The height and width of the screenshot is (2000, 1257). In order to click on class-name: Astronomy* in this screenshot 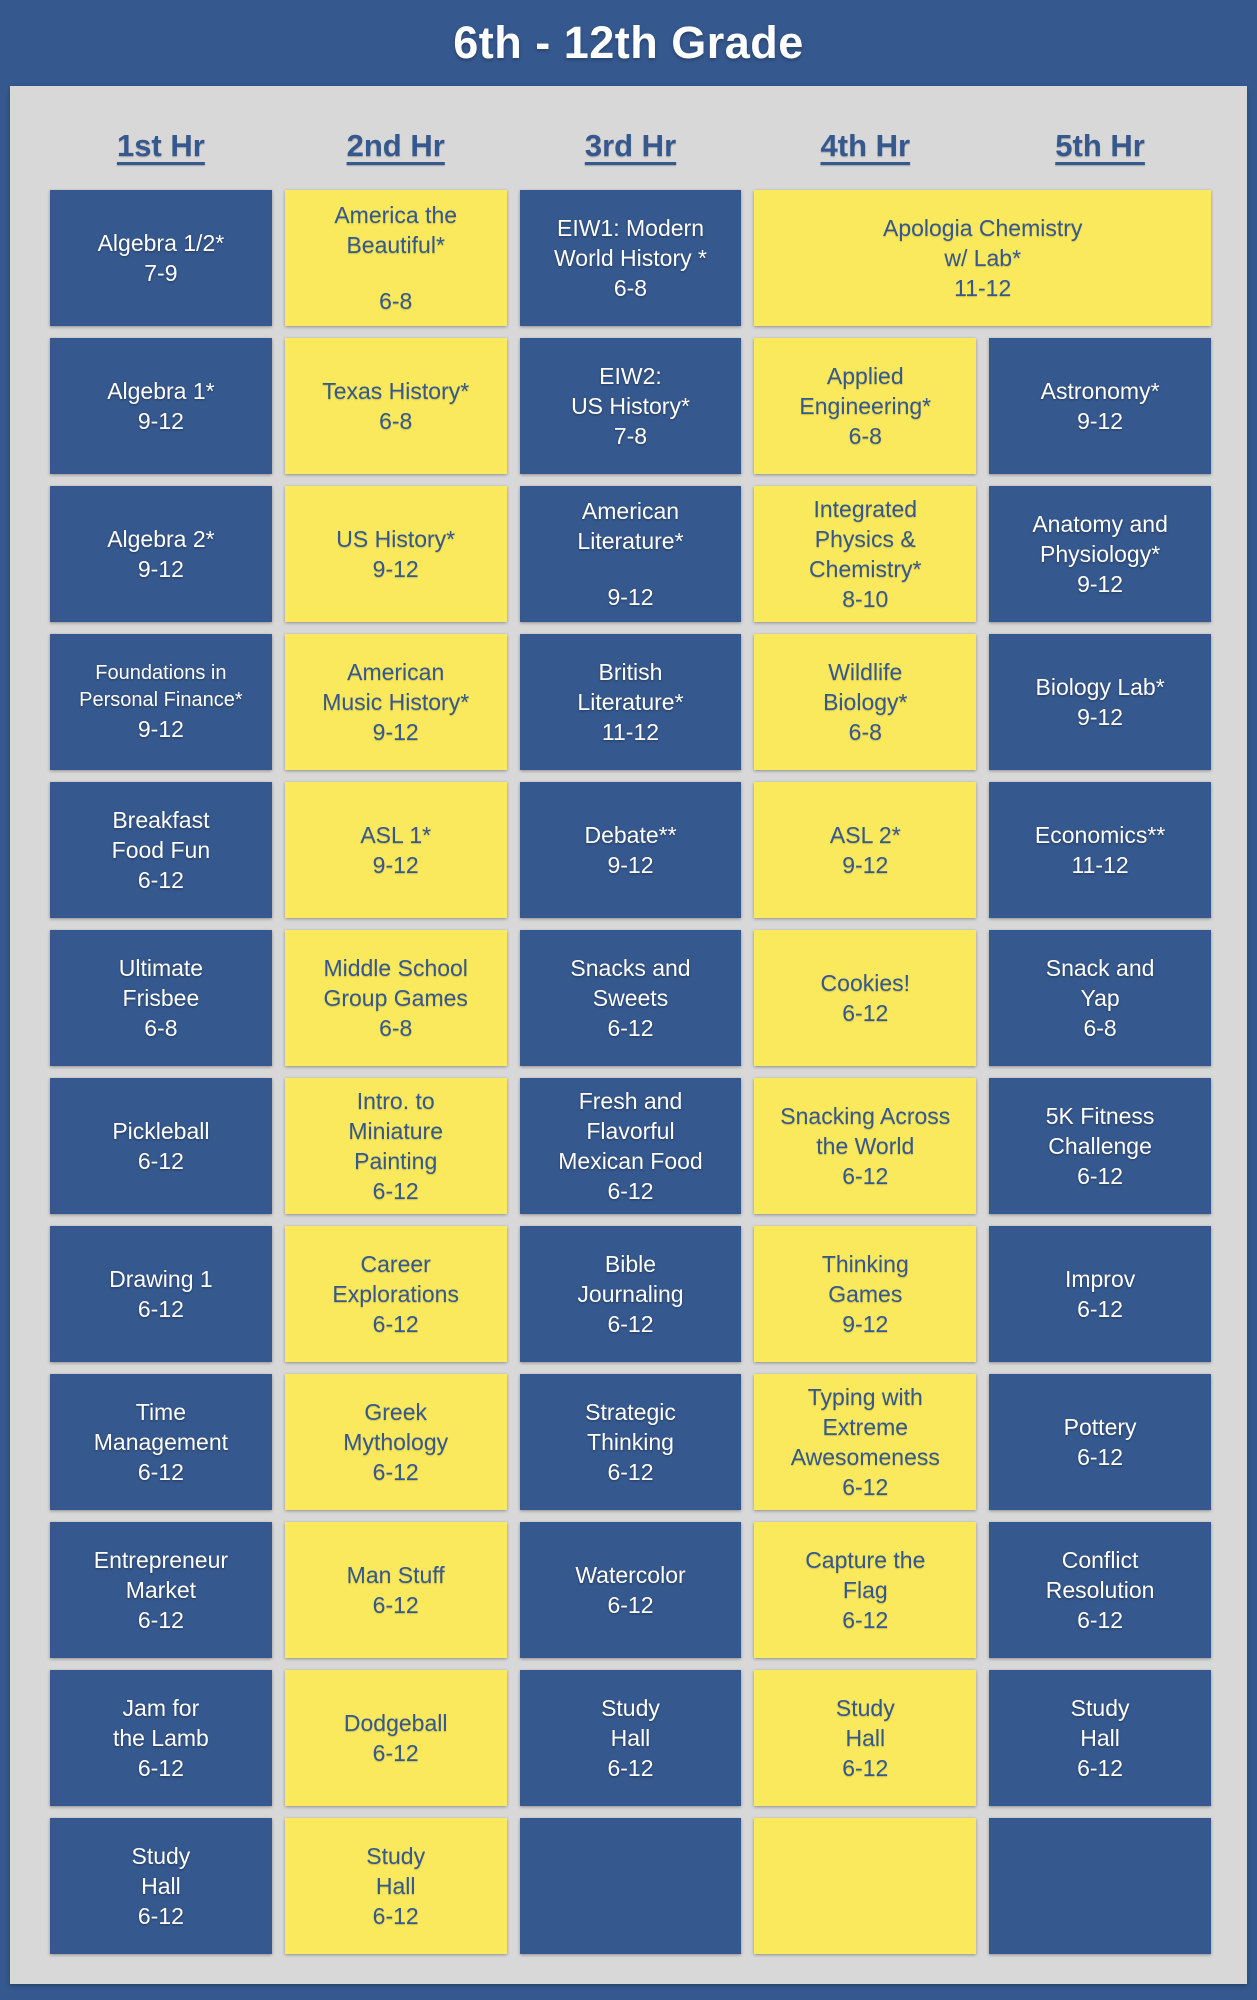, I will do `click(1100, 391)`.